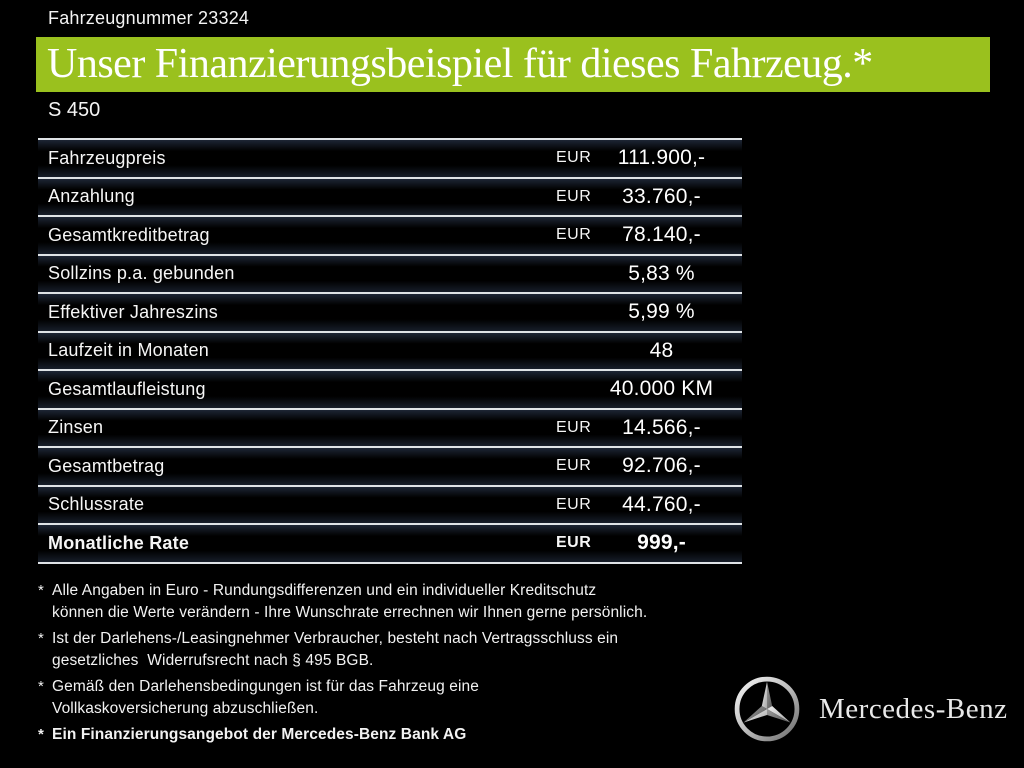  What do you see at coordinates (913, 708) in the screenshot?
I see `brand-wordmark: Mercedes-Benz` at bounding box center [913, 708].